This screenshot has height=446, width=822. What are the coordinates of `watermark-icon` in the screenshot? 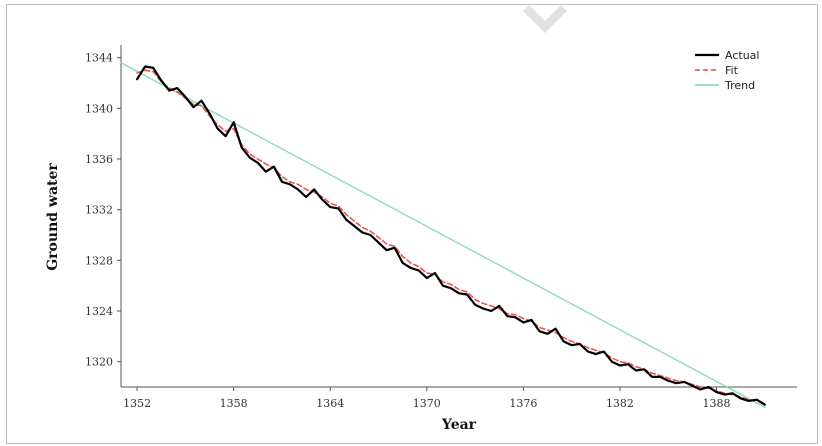 It's located at (545, 19).